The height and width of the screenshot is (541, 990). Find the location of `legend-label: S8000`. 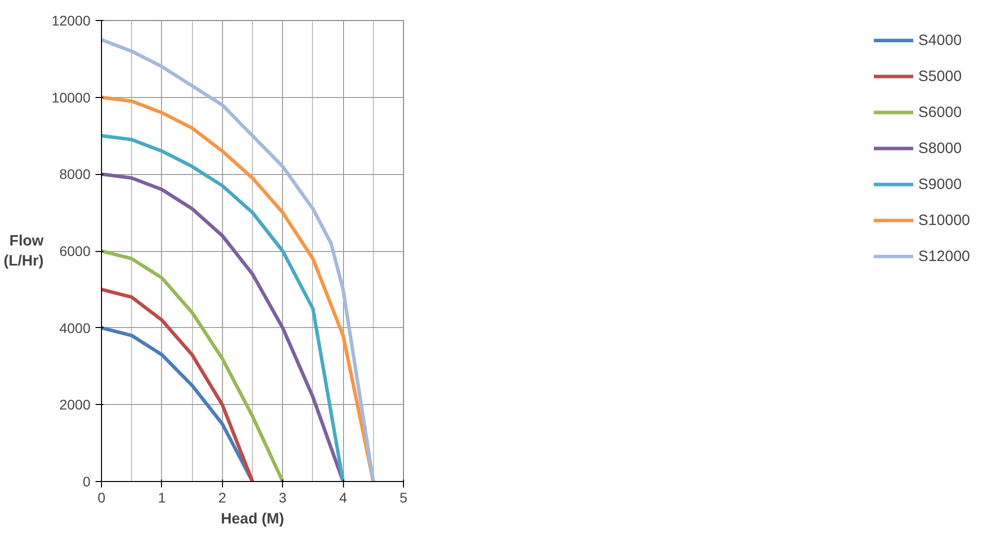

legend-label: S8000 is located at coordinates (940, 148).